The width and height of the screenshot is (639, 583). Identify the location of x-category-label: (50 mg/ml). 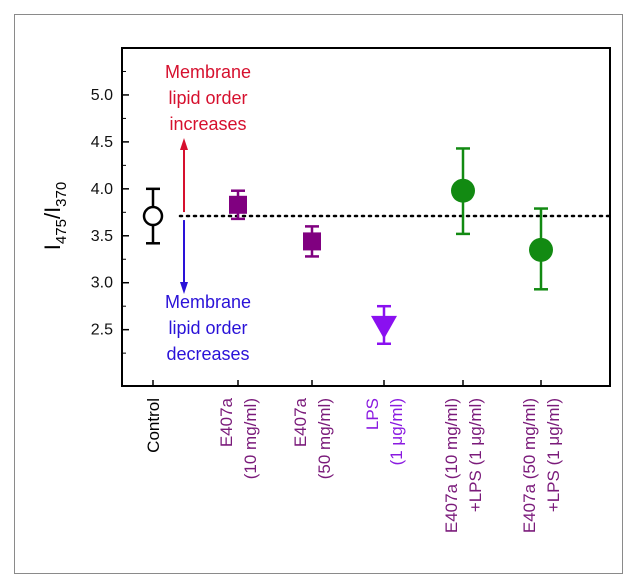
(324, 438).